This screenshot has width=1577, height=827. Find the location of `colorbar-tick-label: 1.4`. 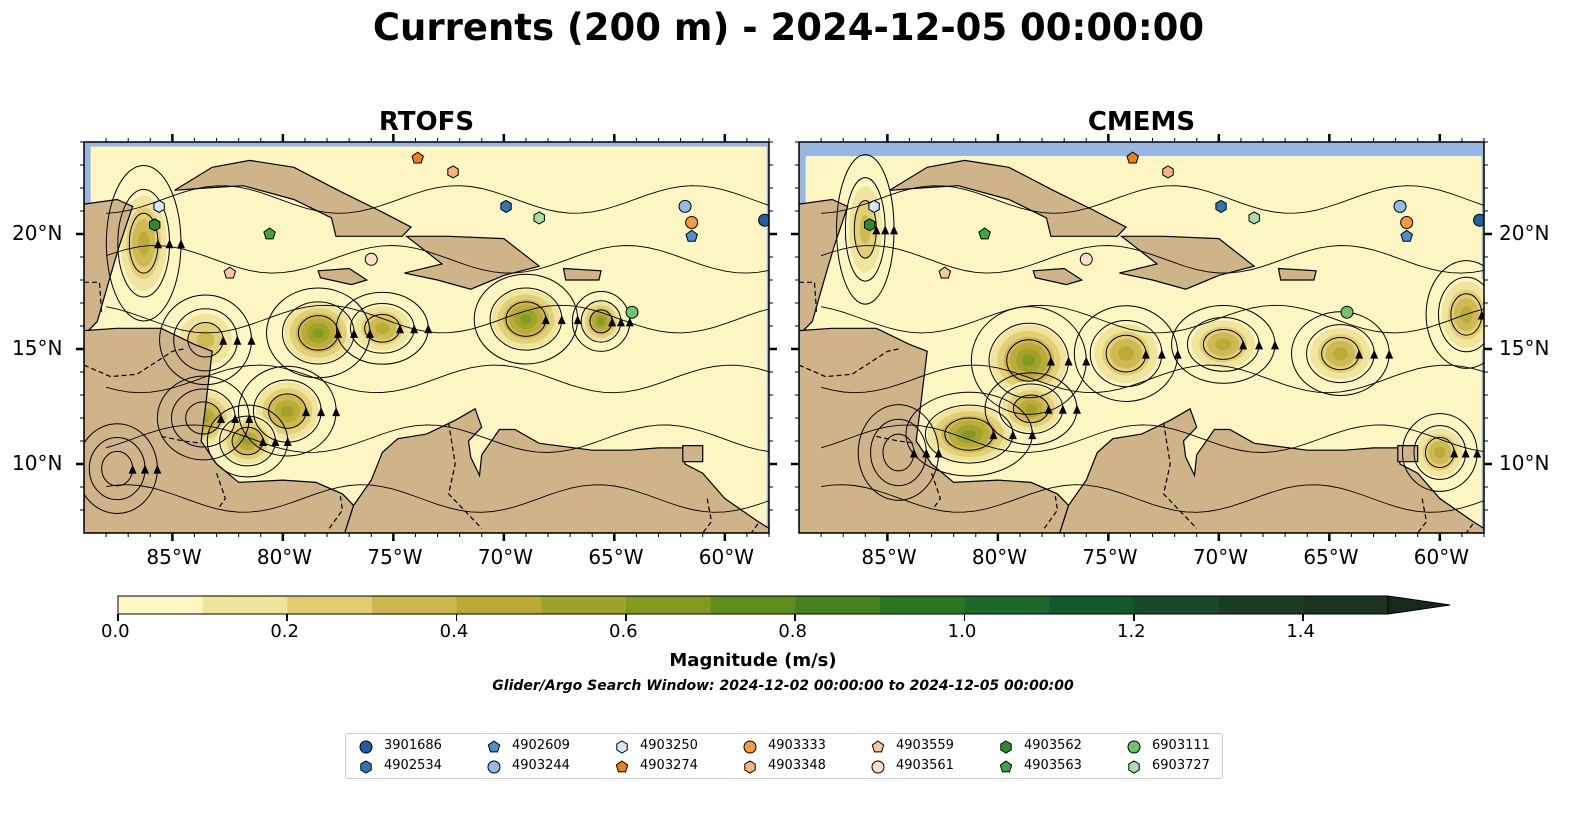

colorbar-tick-label: 1.4 is located at coordinates (1300, 631).